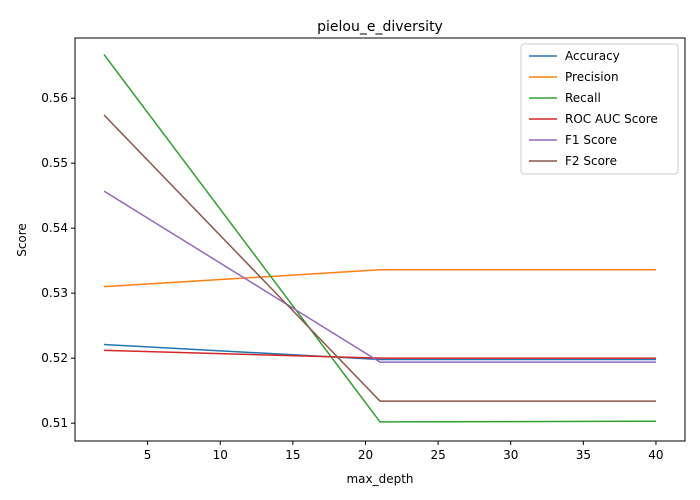 This screenshot has height=500, width=700. Describe the element at coordinates (437, 455) in the screenshot. I see `x-tick-label: 25` at that location.